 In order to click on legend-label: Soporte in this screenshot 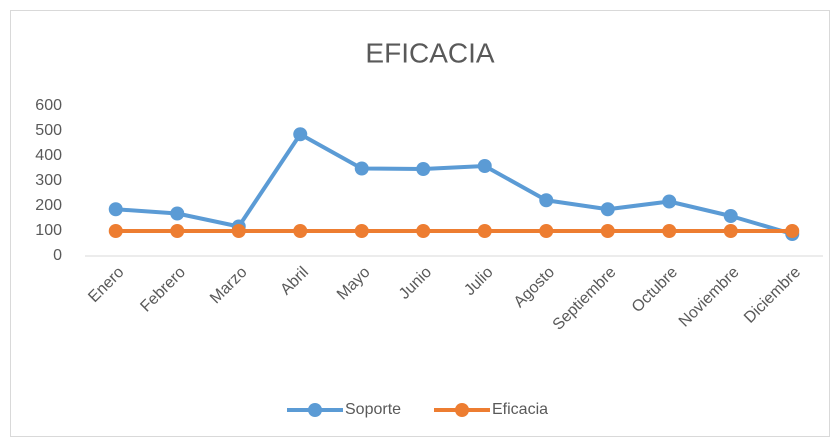, I will do `click(373, 409)`.